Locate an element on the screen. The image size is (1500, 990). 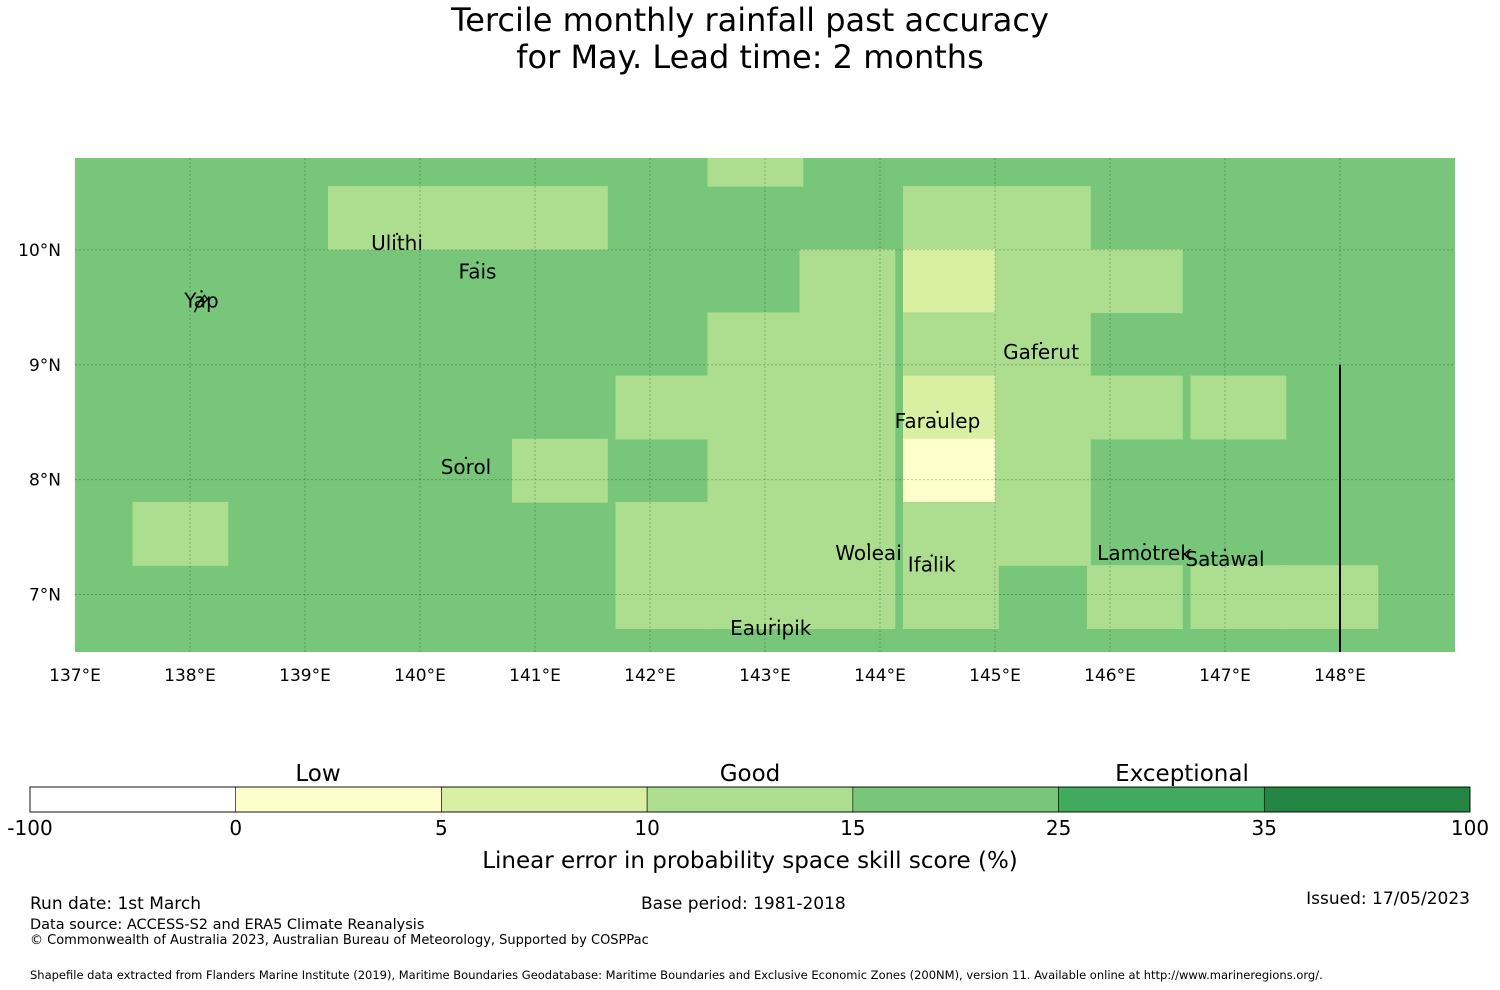
base-period: Base period: 1981-2018 is located at coordinates (743, 904).